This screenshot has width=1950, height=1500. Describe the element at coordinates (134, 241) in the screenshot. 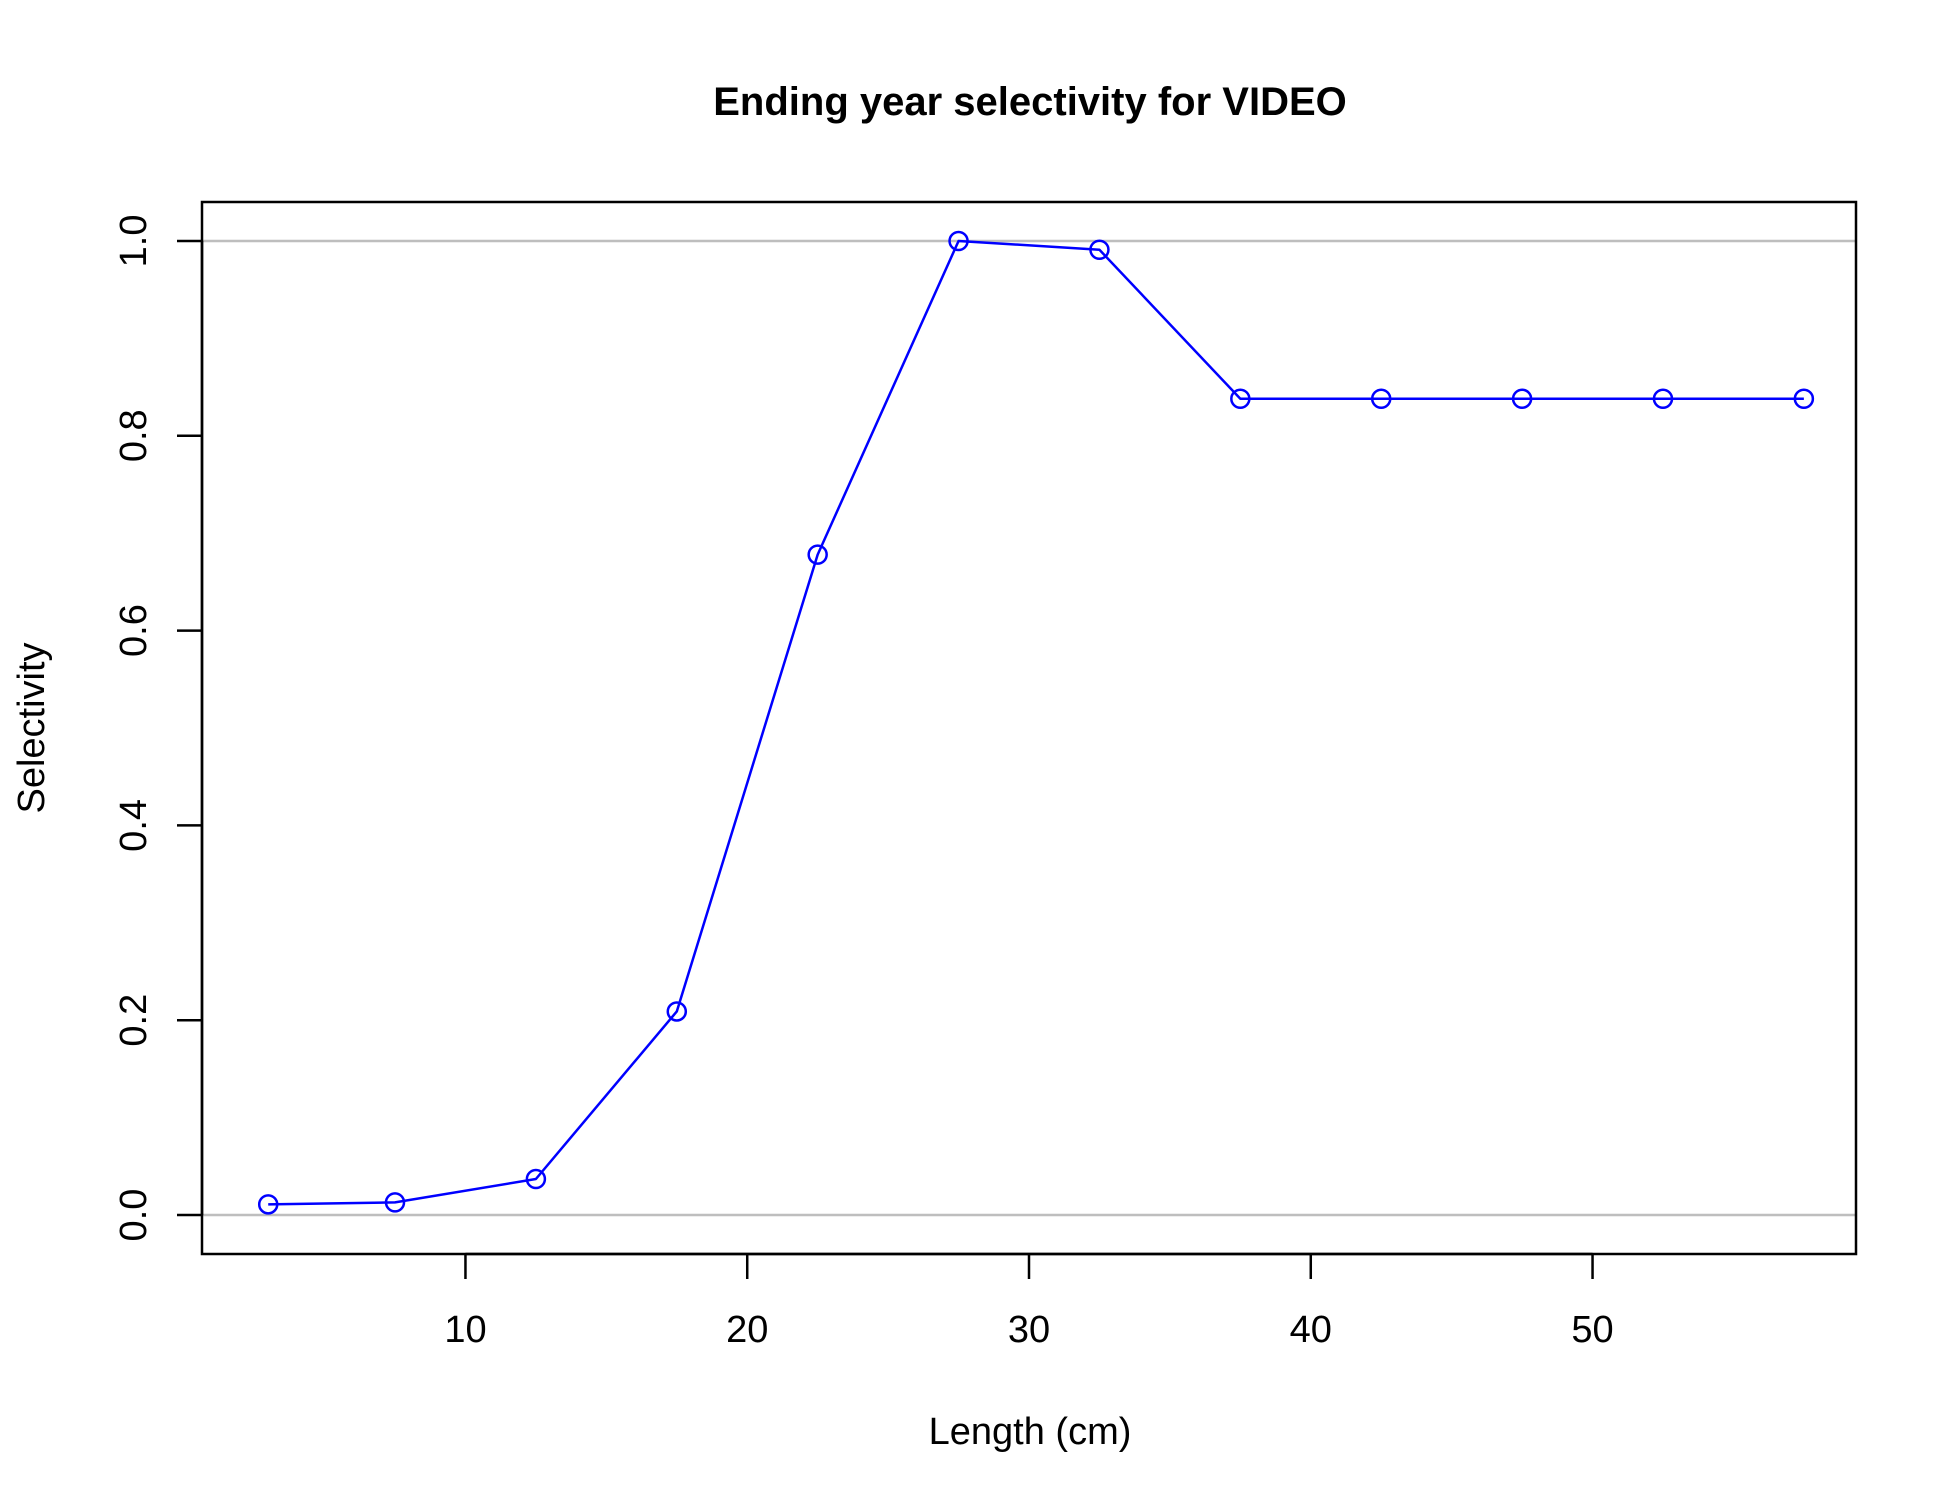

I see `y-tick-label-5: 1.0` at that location.